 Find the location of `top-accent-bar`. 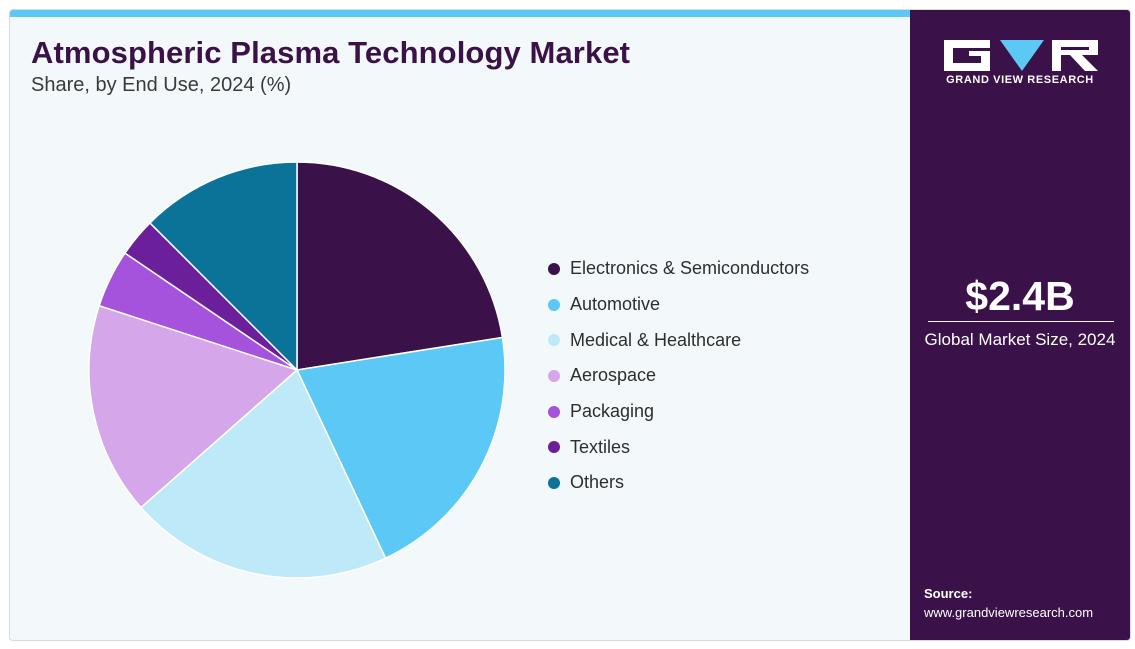

top-accent-bar is located at coordinates (460, 13).